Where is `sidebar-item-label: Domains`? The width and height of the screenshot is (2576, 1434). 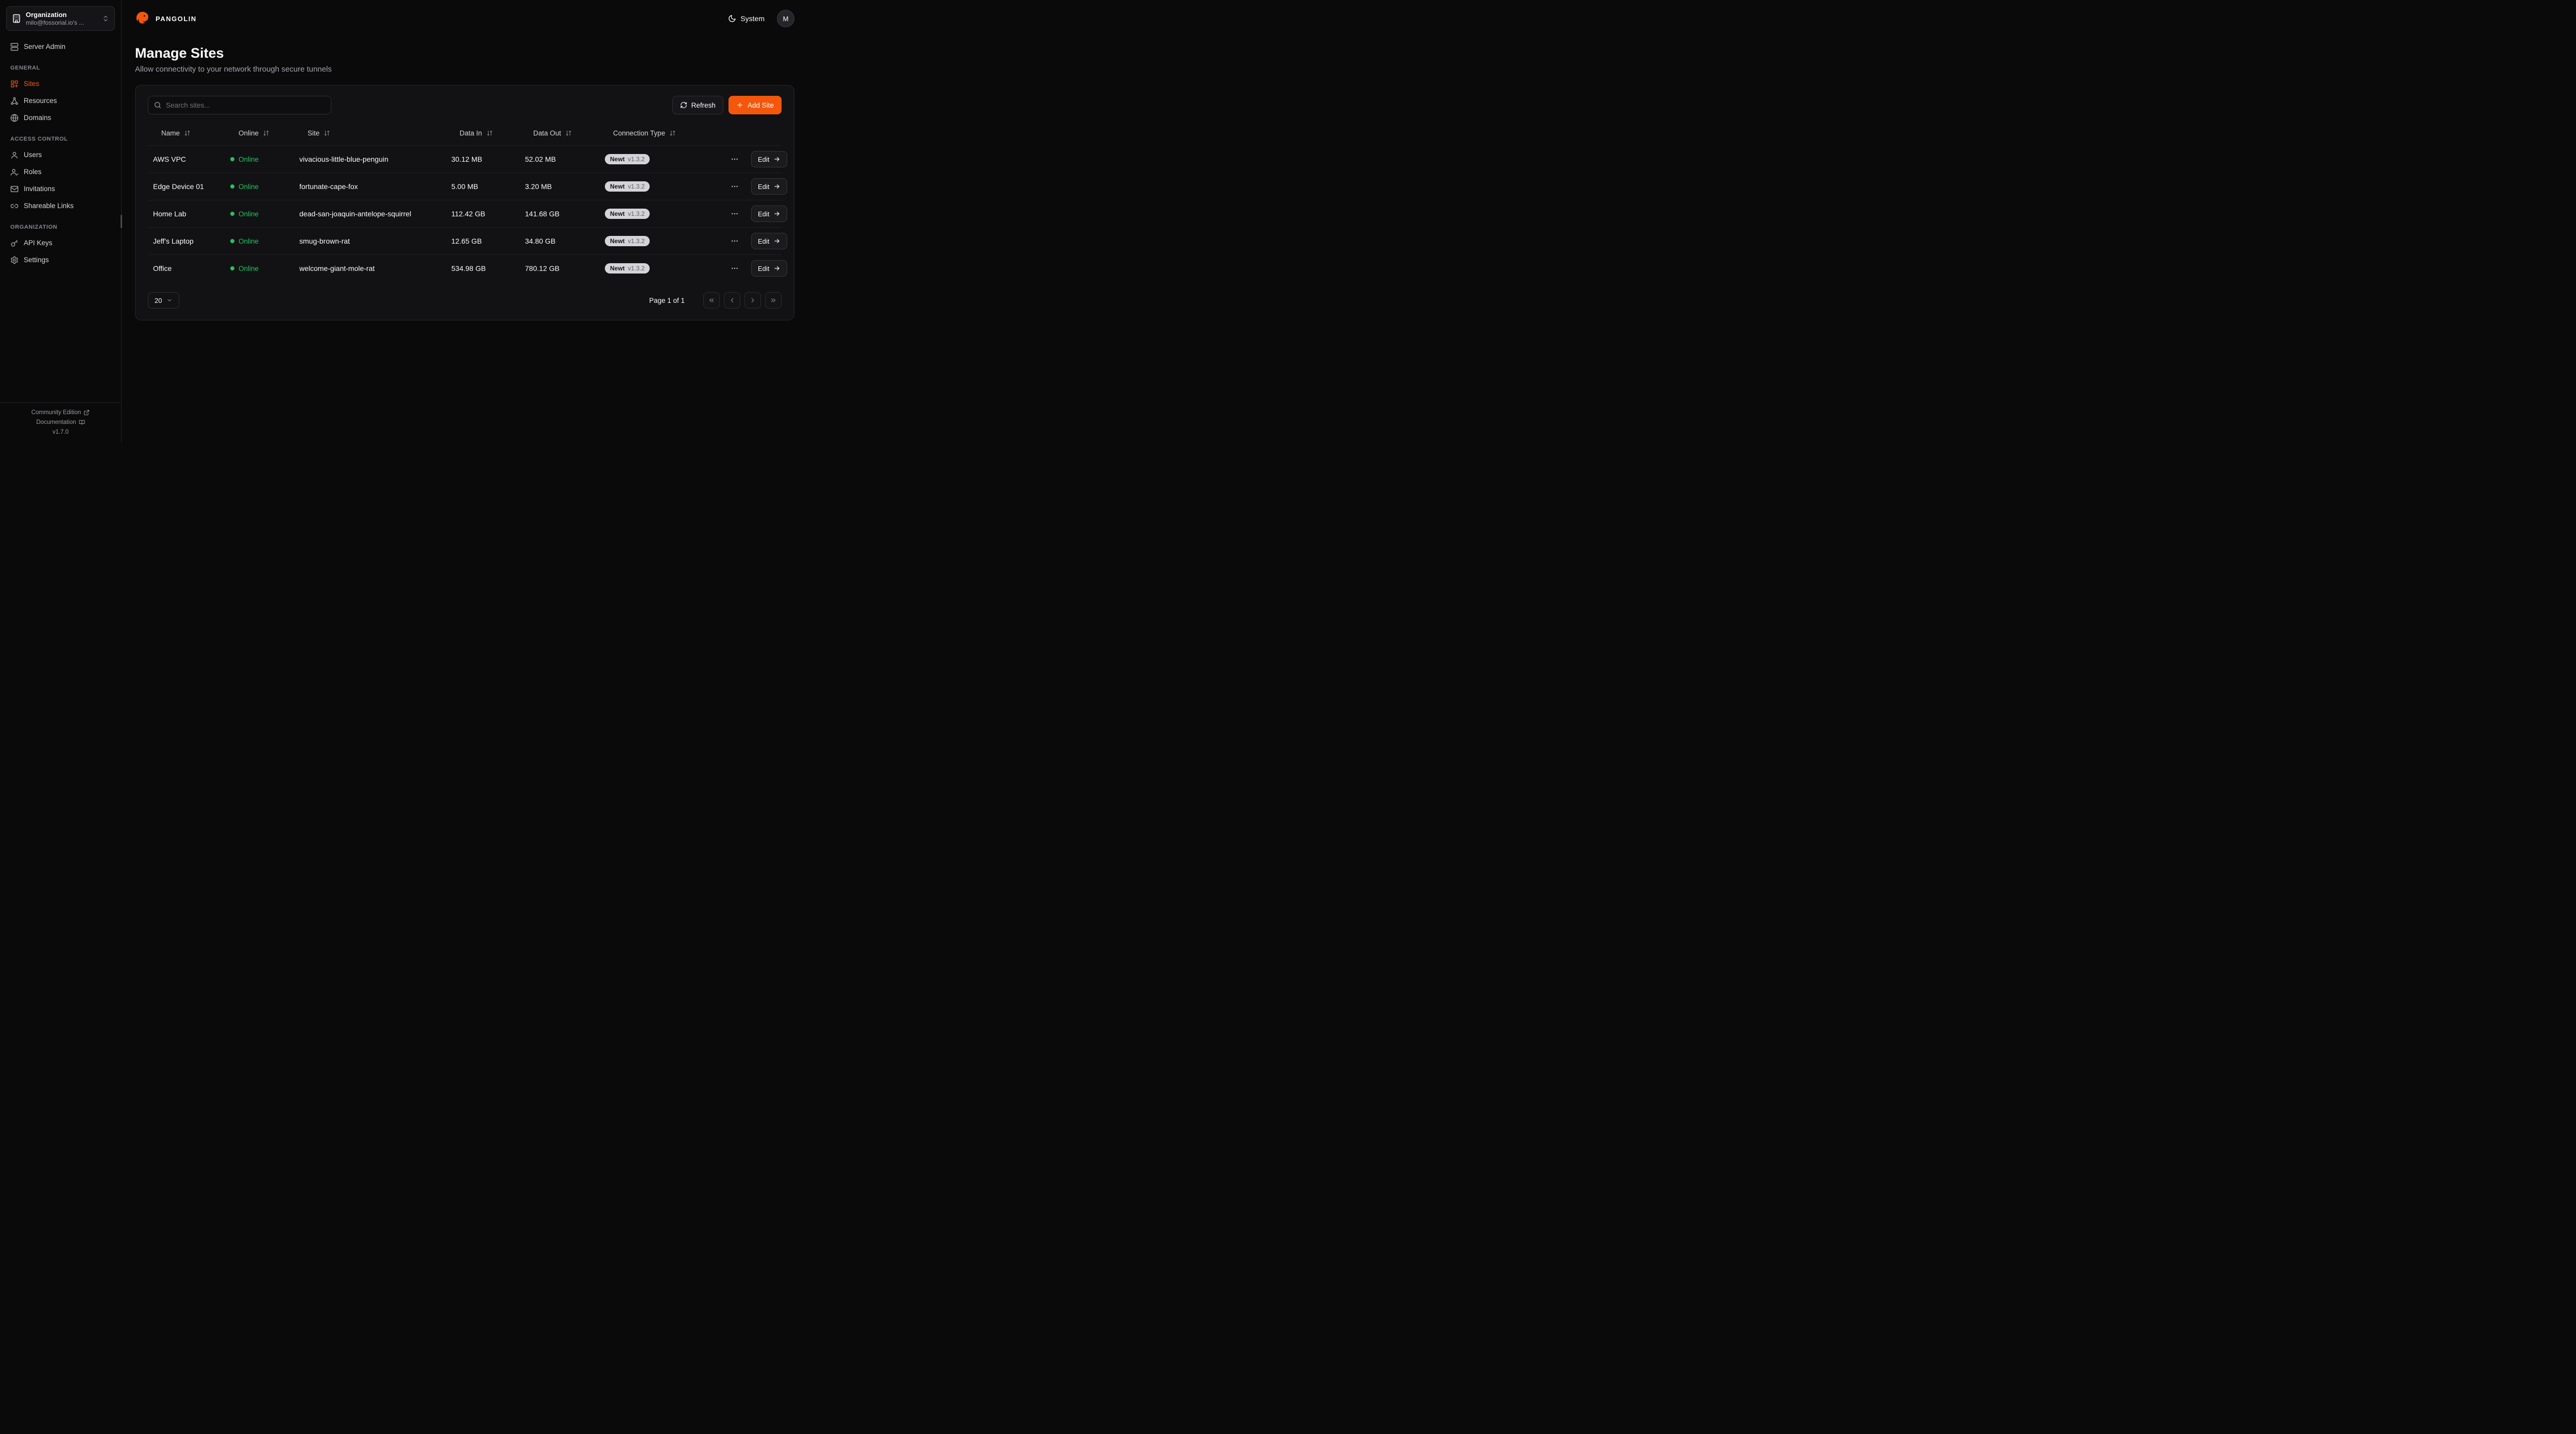
sidebar-item-label: Domains is located at coordinates (38, 118).